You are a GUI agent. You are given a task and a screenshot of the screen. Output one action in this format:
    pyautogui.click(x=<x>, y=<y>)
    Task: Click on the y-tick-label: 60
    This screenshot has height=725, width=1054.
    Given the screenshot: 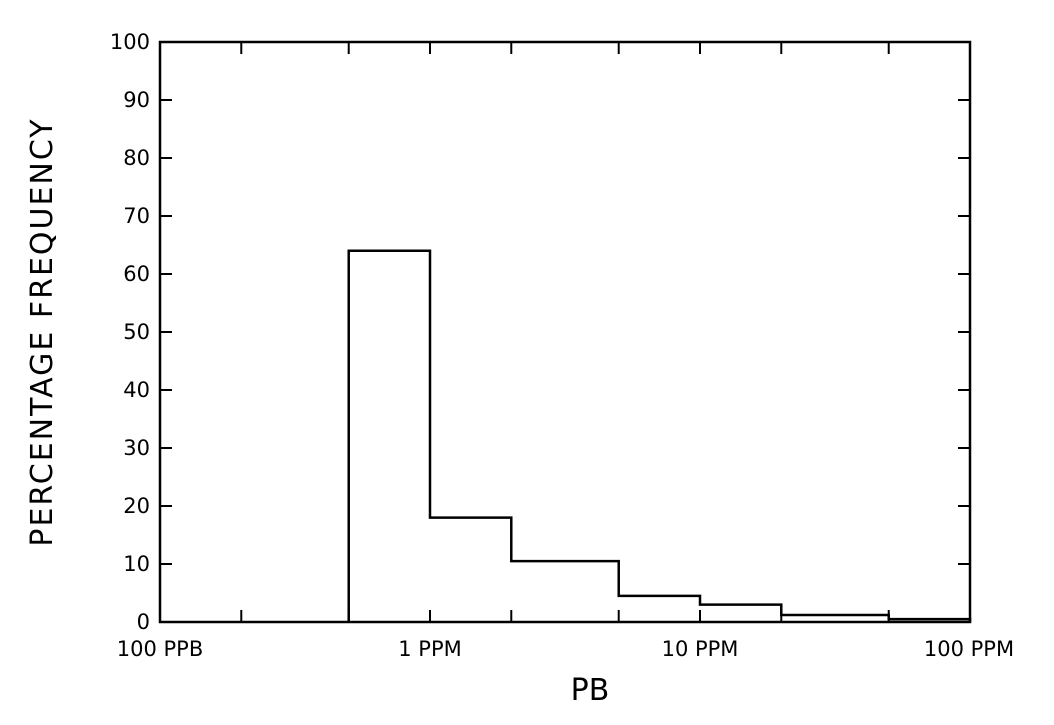 What is the action you would take?
    pyautogui.click(x=136, y=274)
    